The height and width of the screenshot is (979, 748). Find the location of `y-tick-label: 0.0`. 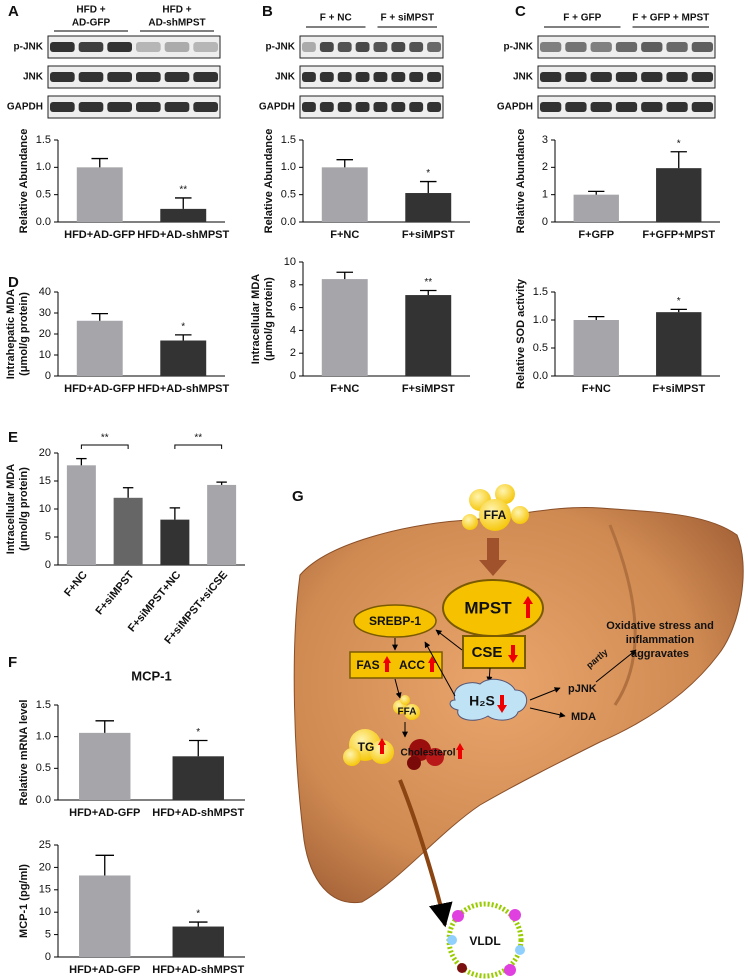

y-tick-label: 0.0 is located at coordinates (43, 800).